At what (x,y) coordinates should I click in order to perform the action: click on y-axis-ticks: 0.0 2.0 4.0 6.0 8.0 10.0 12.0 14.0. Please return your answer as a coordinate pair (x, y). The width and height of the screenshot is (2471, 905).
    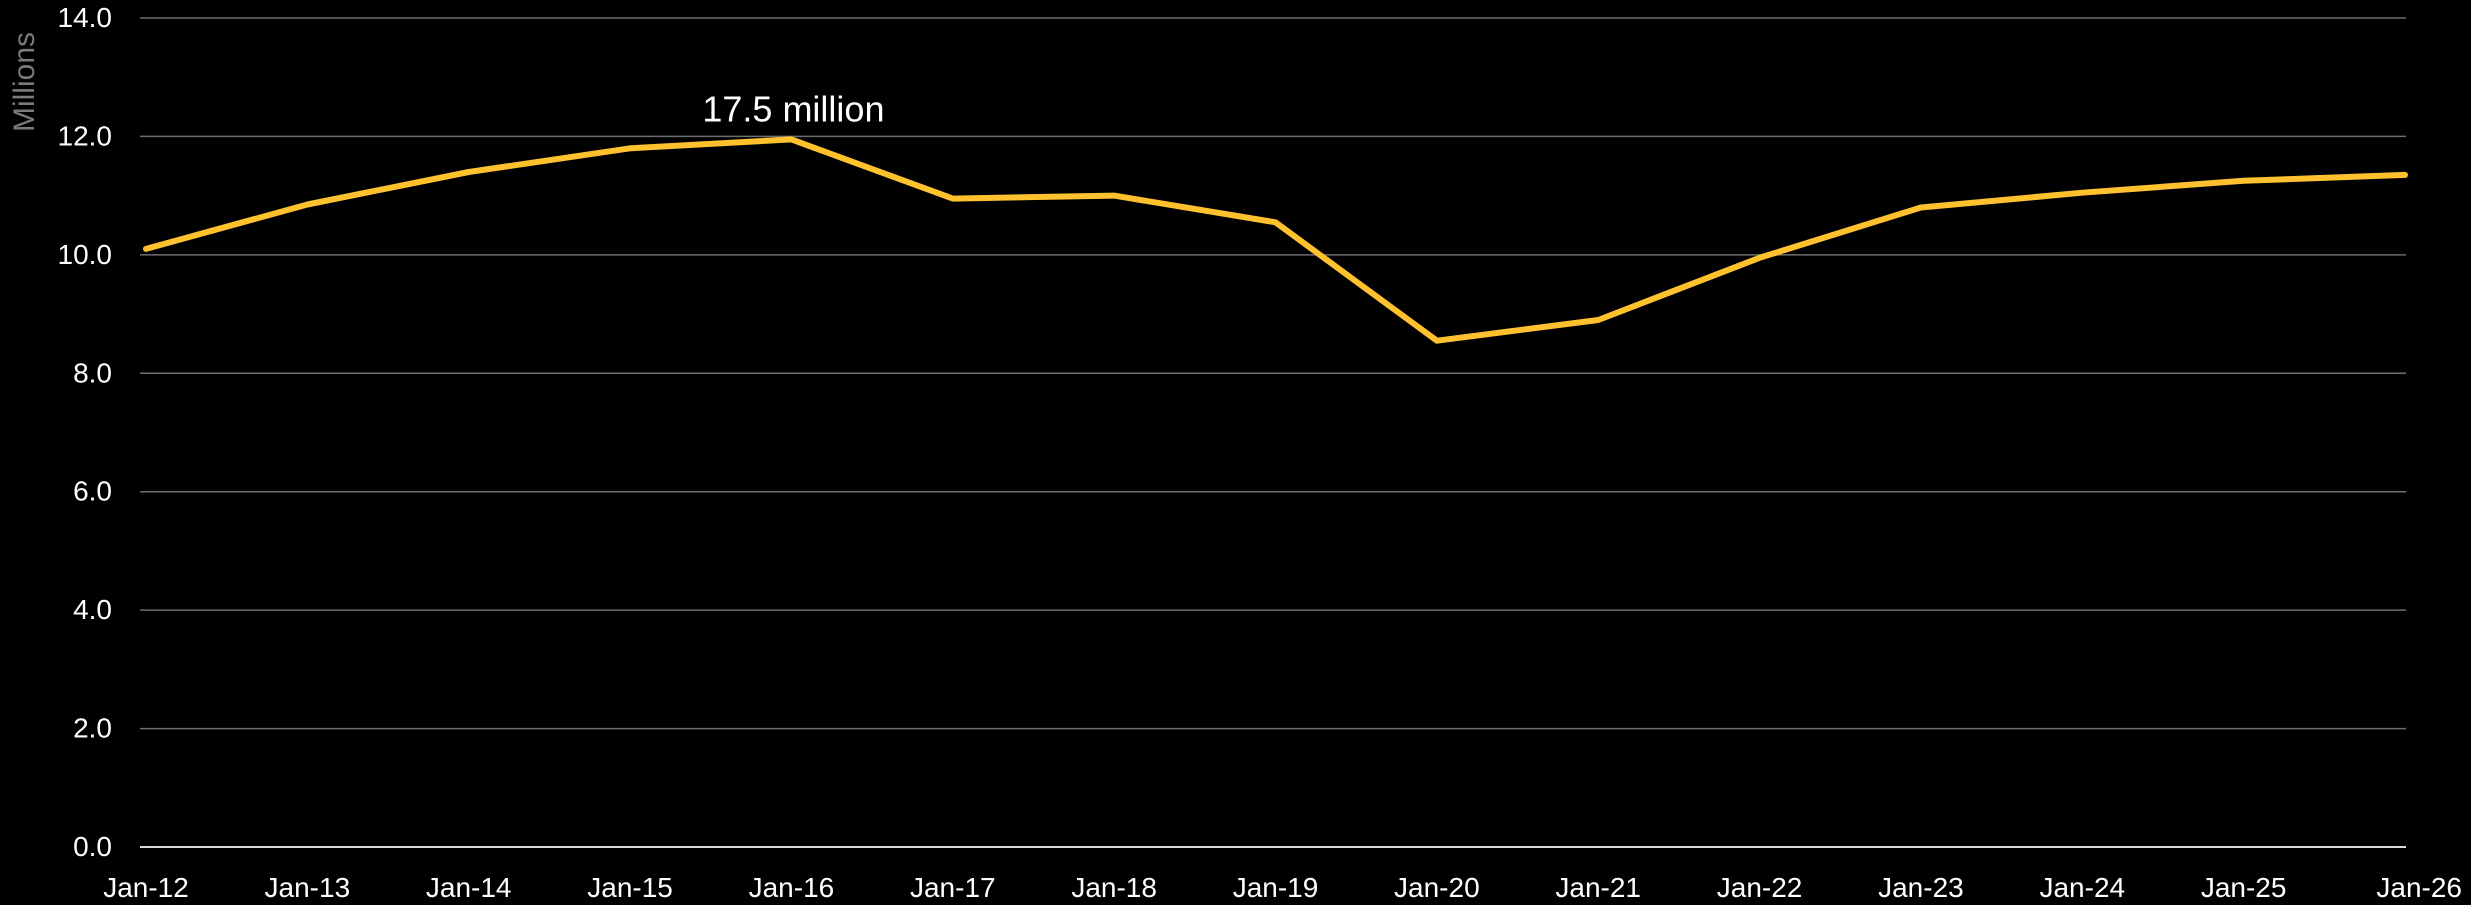
    Looking at the image, I should click on (85, 432).